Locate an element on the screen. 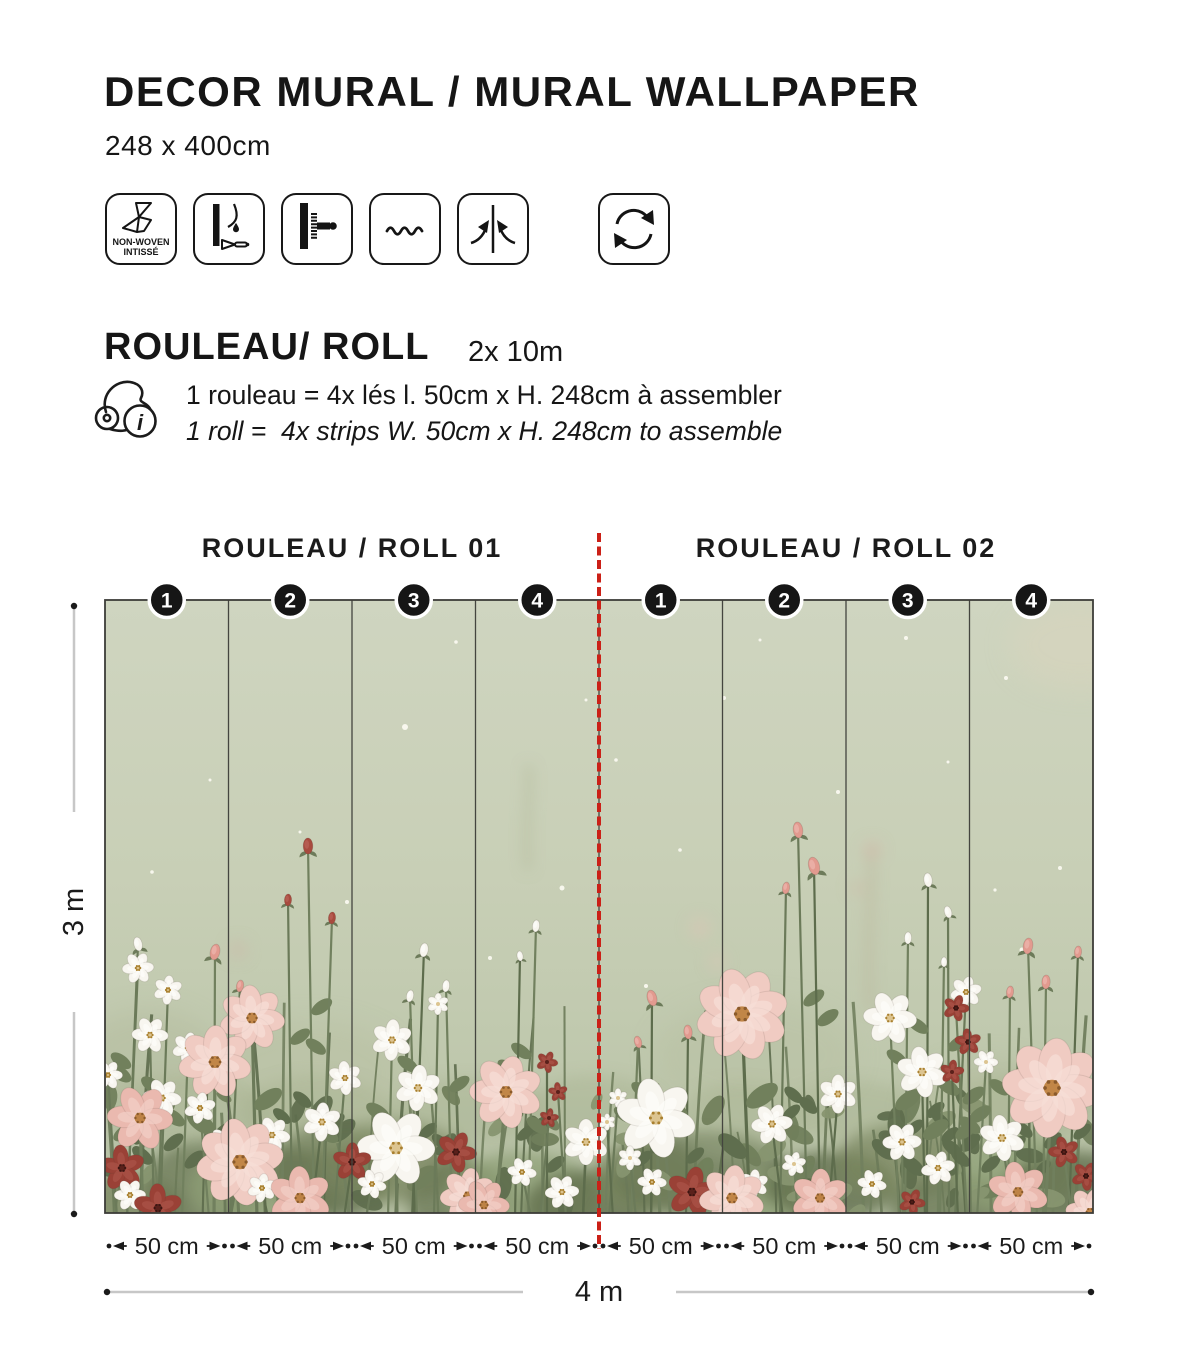 This screenshot has height=1353, width=1200. smoothing-brush-icon is located at coordinates (318, 226).